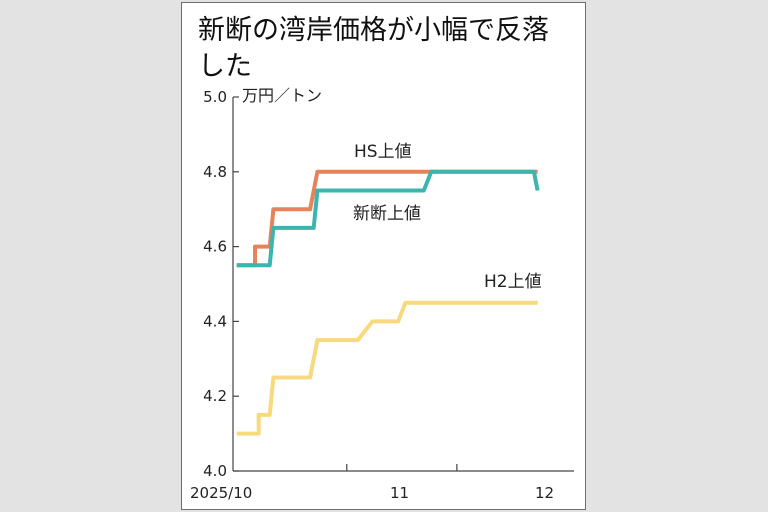  I want to click on chart-title: 新断の湾岸価格が小幅で反落した, so click(373, 48).